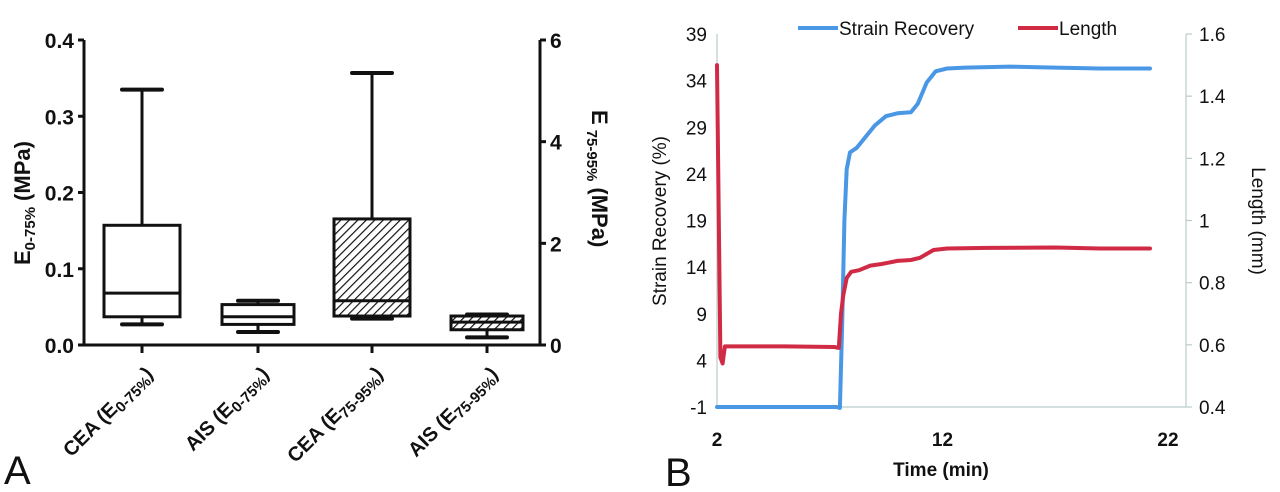 This screenshot has width=1280, height=492. I want to click on chart-b-left-tick-label: 34, so click(697, 82).